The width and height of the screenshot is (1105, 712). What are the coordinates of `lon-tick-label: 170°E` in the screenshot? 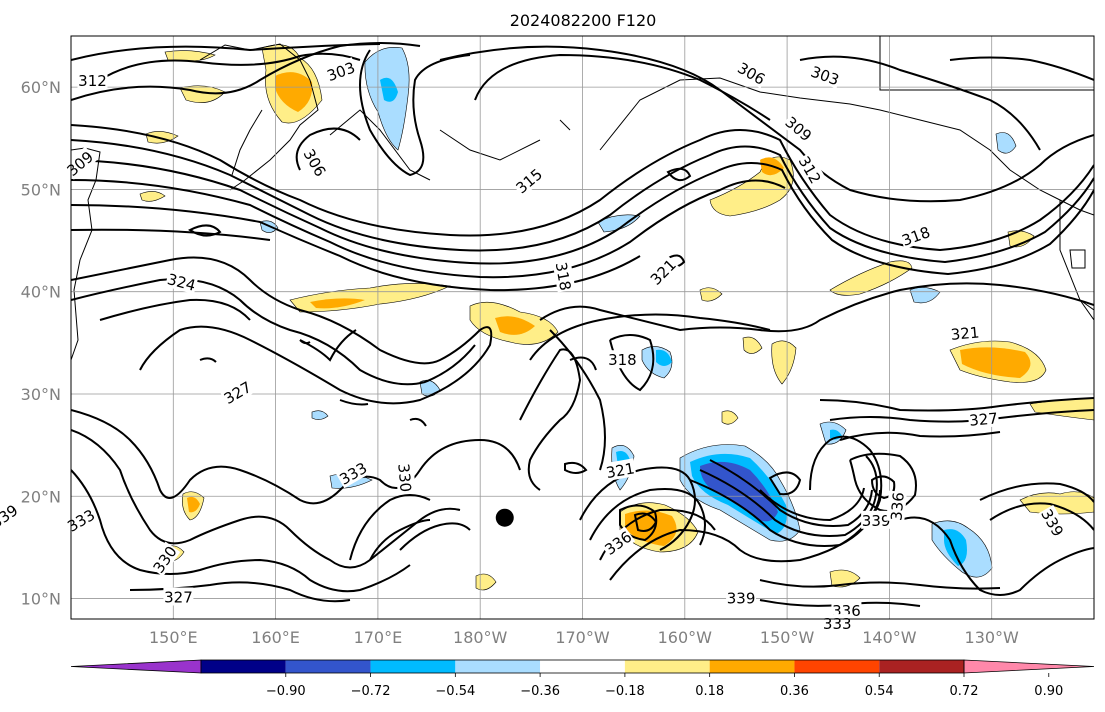 It's located at (378, 637).